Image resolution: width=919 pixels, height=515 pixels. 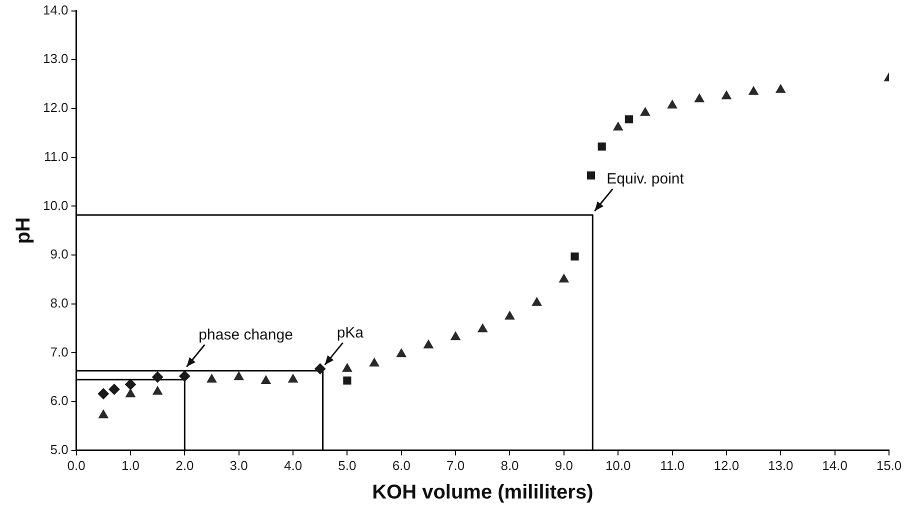 I want to click on x-tick-label: 14.0, so click(x=835, y=465).